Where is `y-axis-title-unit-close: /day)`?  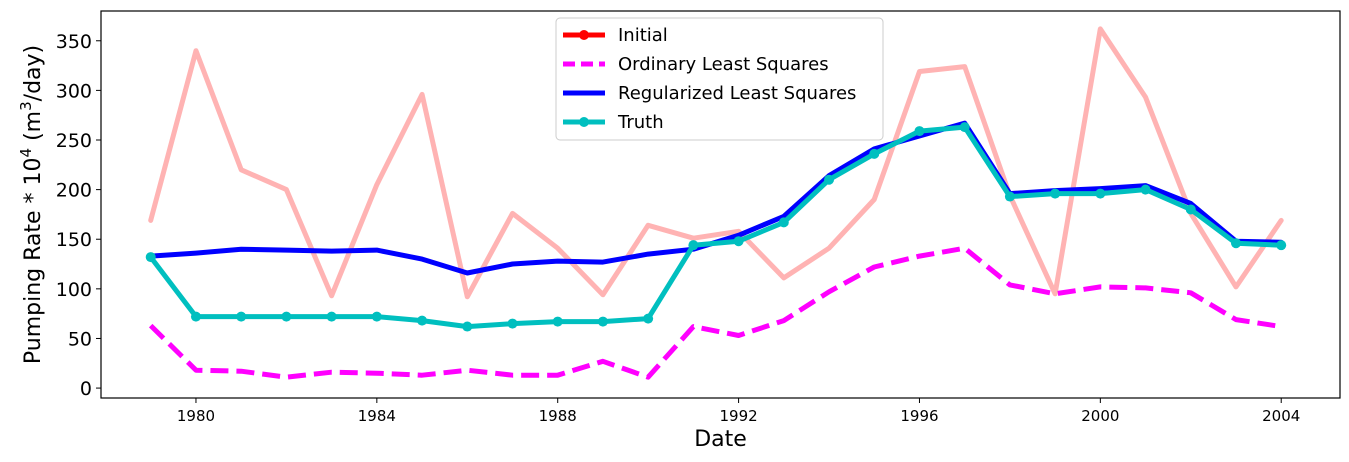
y-axis-title-unit-close: /day) is located at coordinates (33, 73).